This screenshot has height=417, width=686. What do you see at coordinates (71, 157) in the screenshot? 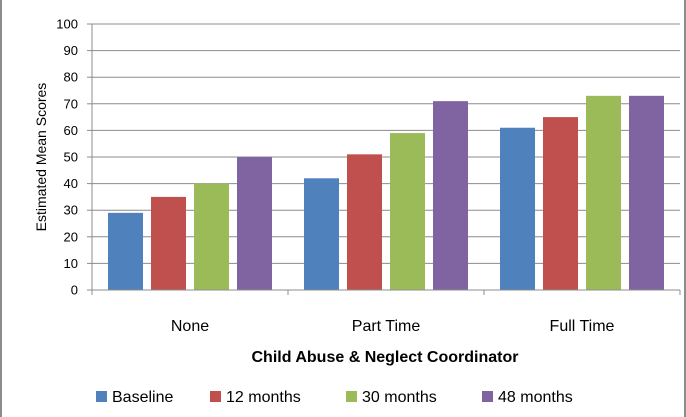
I see `y-tick-label: 50` at bounding box center [71, 157].